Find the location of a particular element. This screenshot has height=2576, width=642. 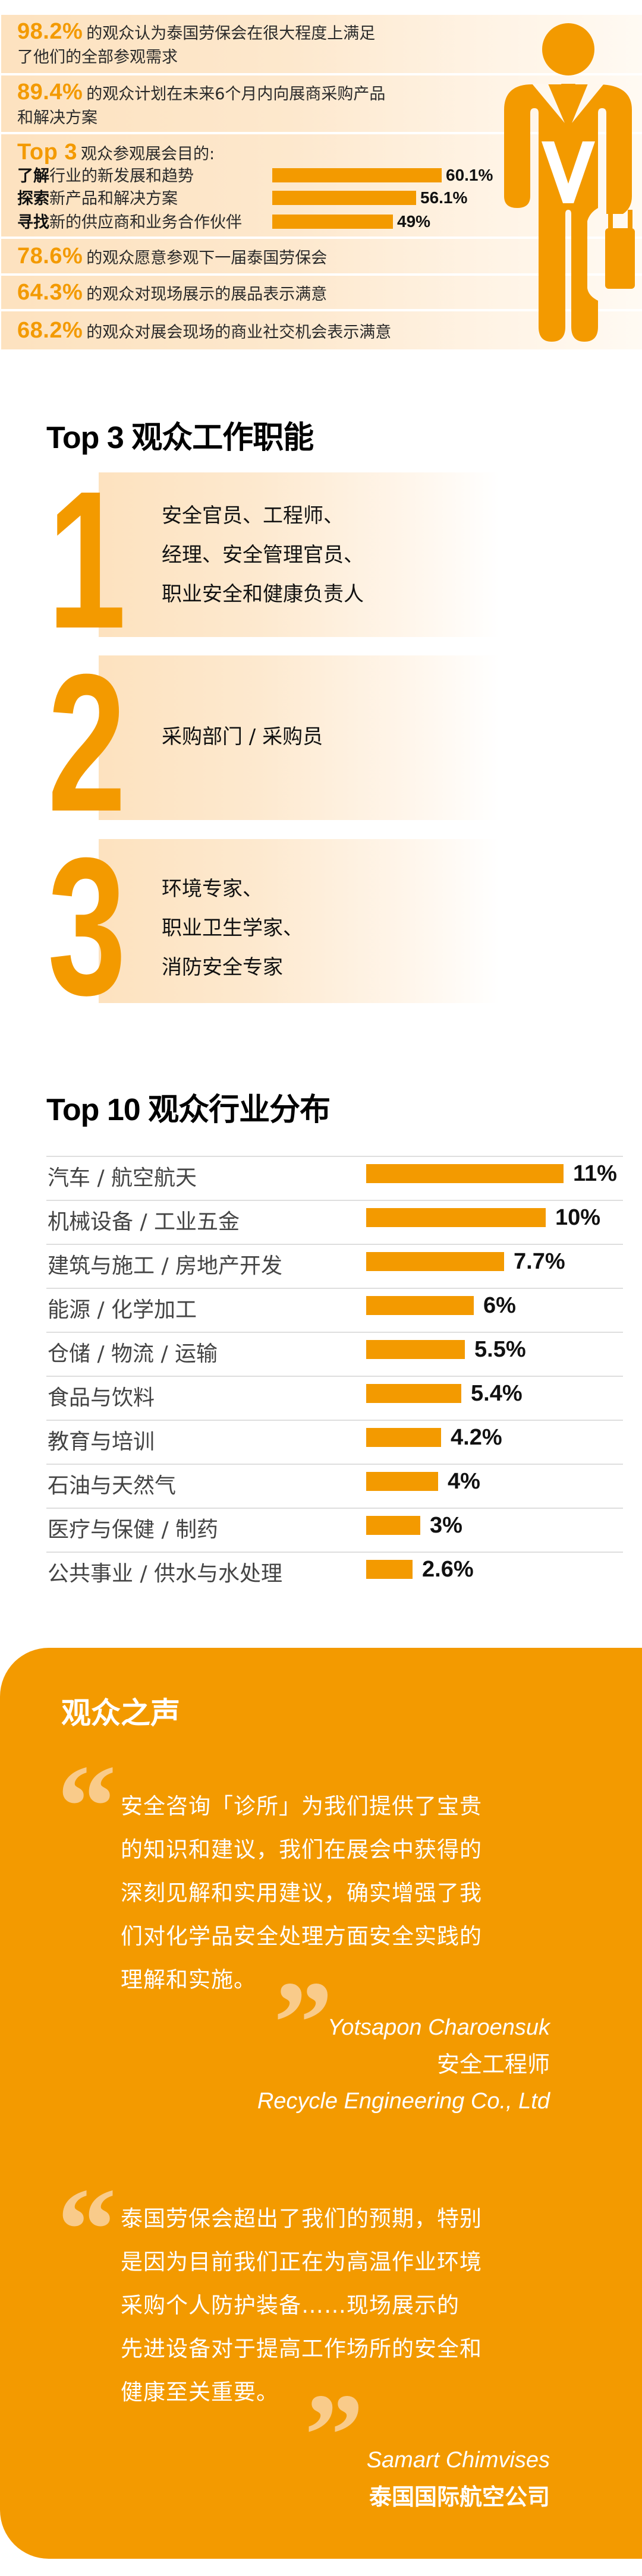

stat-percent: 98.2% is located at coordinates (50, 32).